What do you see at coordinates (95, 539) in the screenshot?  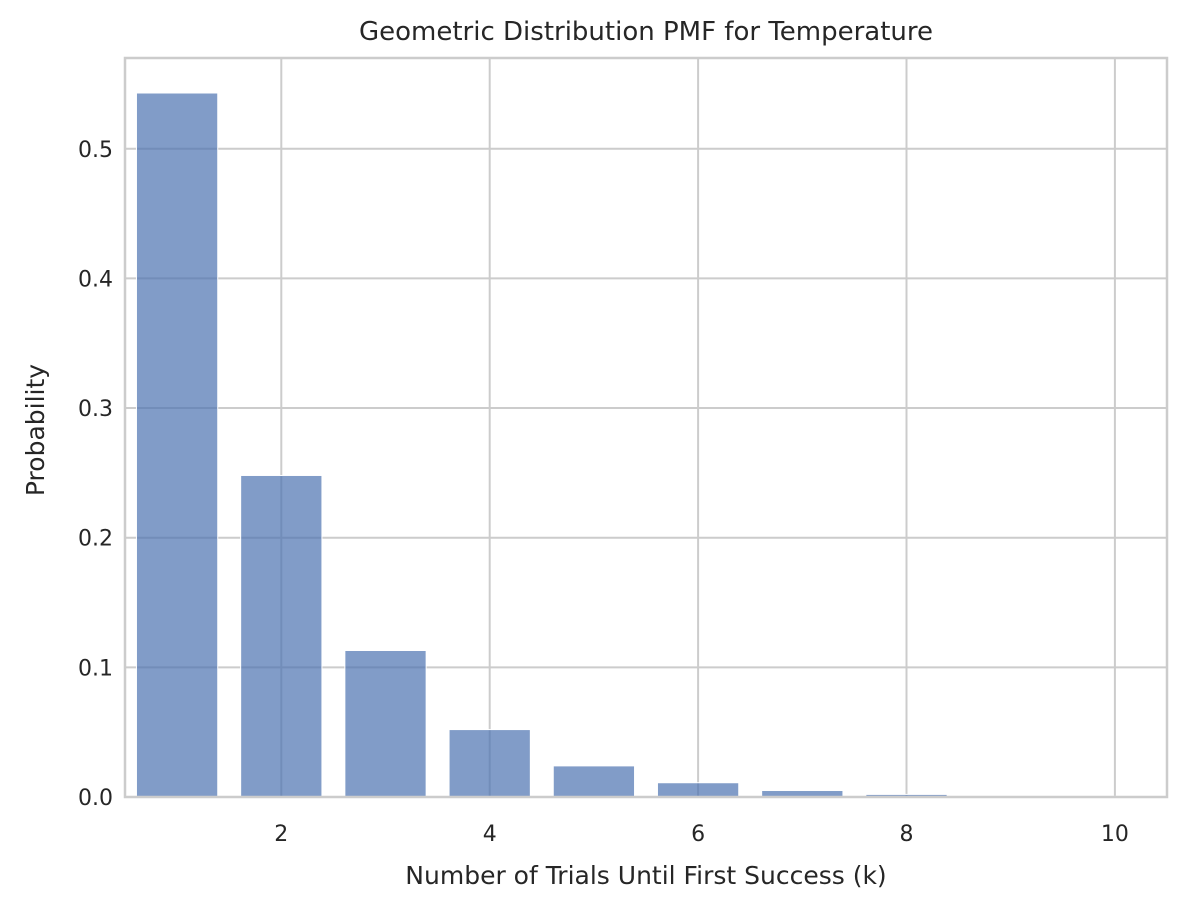 I see `y-tick-label: 0.2` at bounding box center [95, 539].